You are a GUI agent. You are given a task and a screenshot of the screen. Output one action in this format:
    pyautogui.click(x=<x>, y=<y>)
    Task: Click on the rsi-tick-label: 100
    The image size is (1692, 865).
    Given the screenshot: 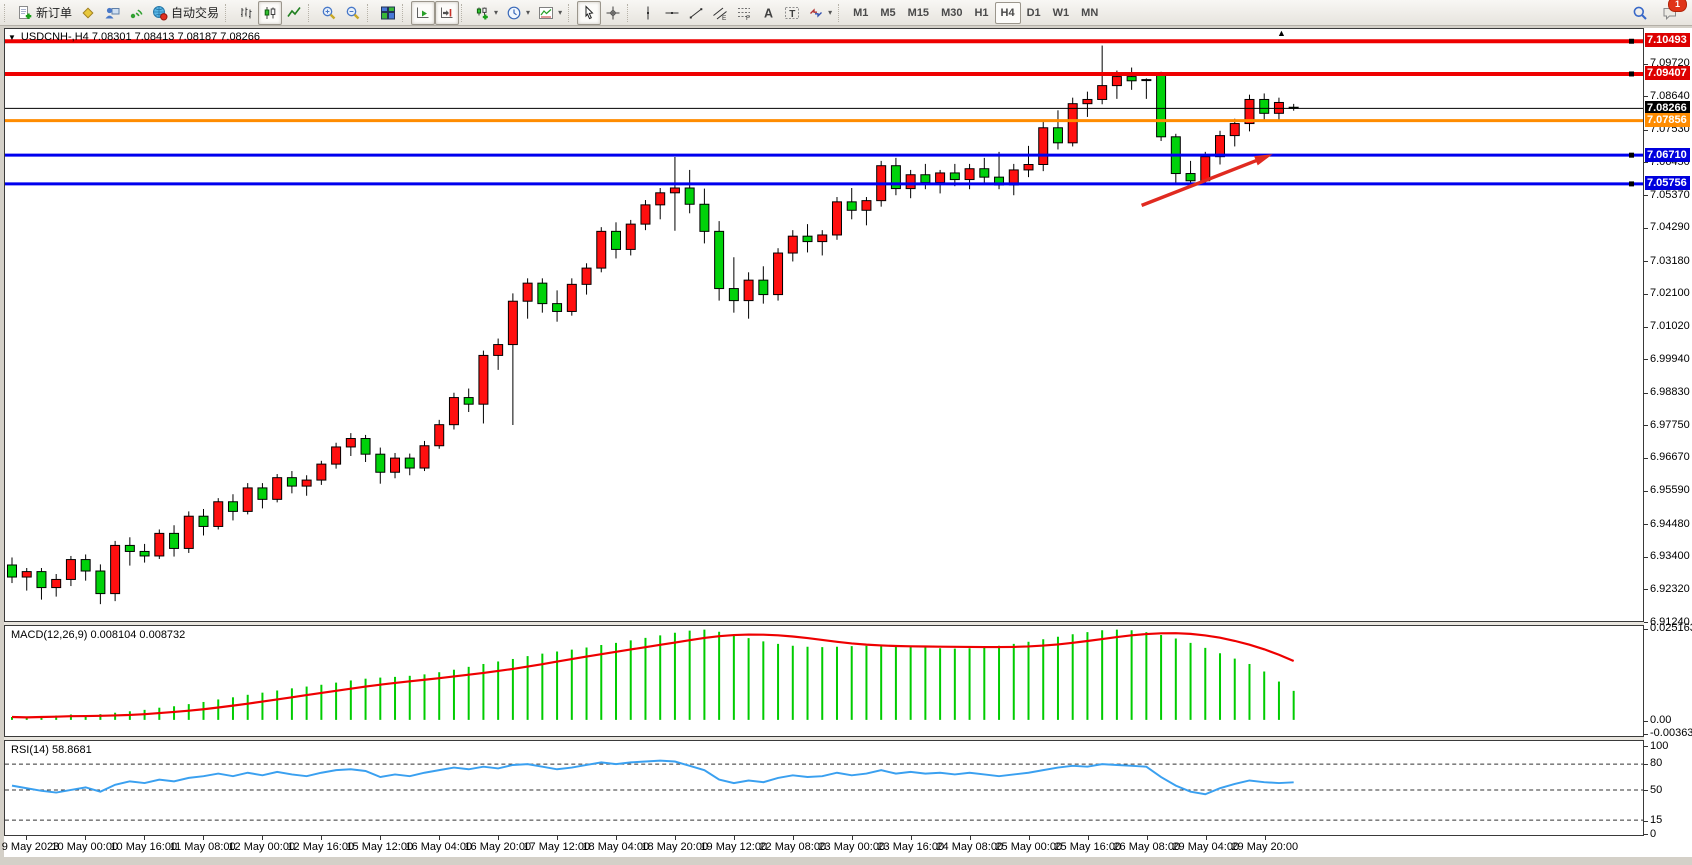 What is the action you would take?
    pyautogui.click(x=1659, y=745)
    